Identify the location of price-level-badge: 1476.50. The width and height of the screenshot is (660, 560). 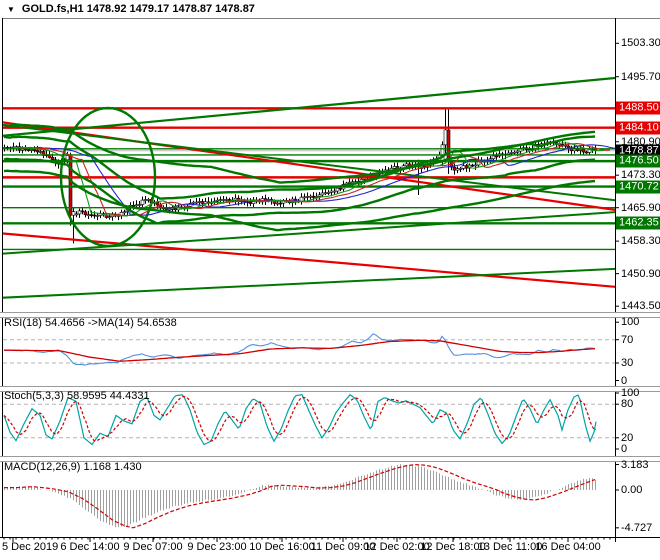
(638, 161).